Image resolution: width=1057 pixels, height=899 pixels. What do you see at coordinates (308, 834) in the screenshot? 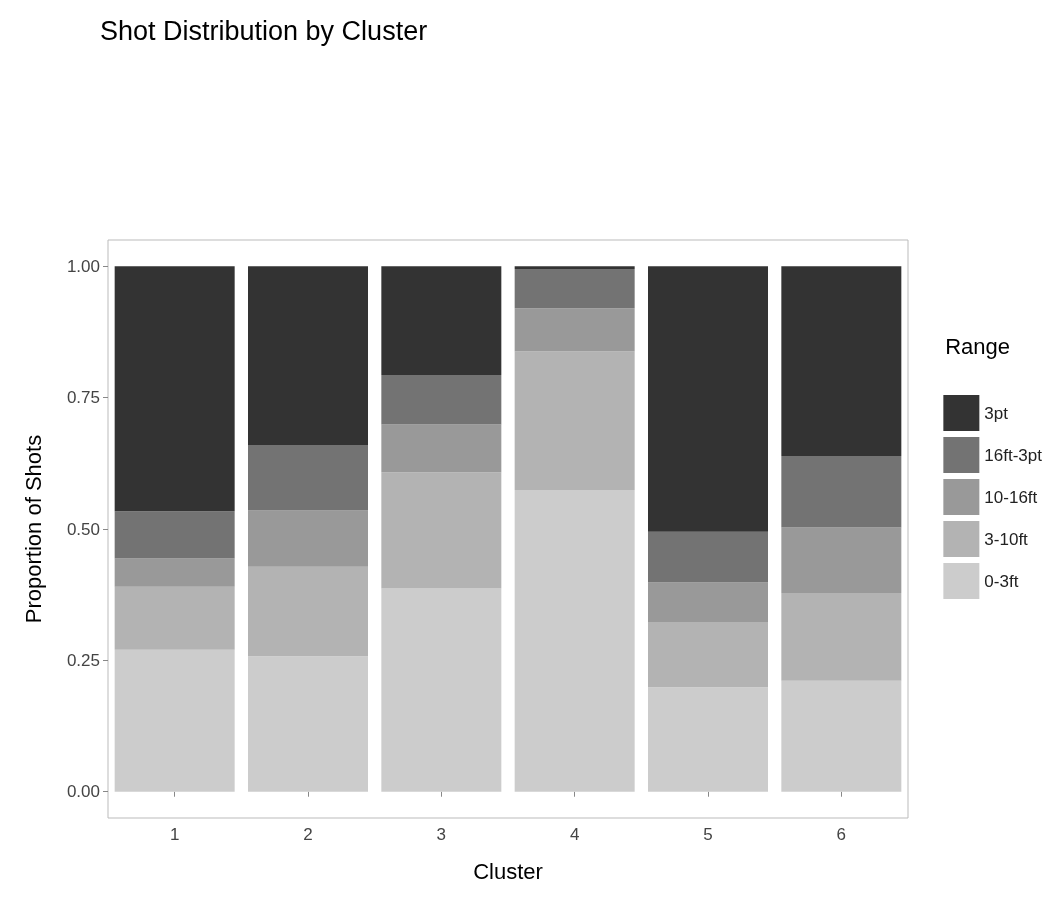
I see `x-tick-label: 2` at bounding box center [308, 834].